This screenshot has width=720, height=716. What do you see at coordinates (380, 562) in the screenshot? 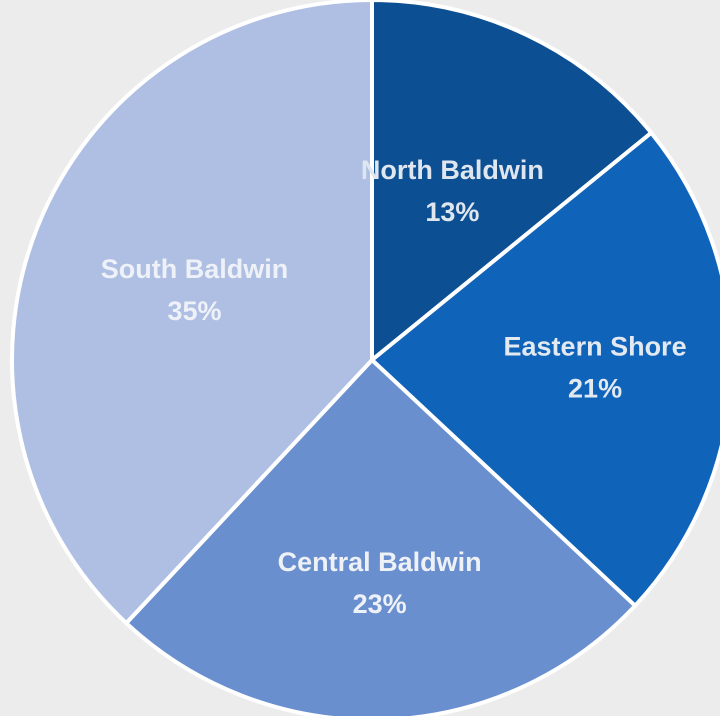
I see `slice-name-label: Central Baldwin` at bounding box center [380, 562].